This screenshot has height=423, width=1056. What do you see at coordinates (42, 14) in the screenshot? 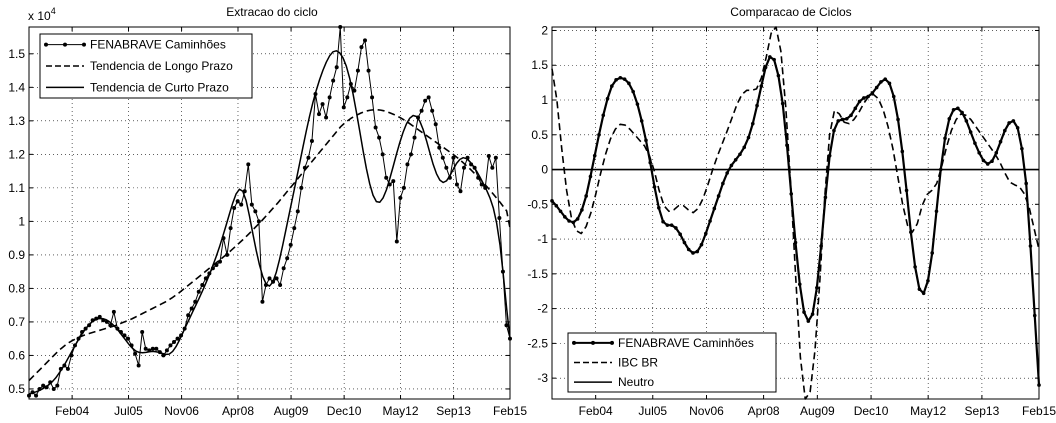
I see `y-exponent-label: x 104` at bounding box center [42, 14].